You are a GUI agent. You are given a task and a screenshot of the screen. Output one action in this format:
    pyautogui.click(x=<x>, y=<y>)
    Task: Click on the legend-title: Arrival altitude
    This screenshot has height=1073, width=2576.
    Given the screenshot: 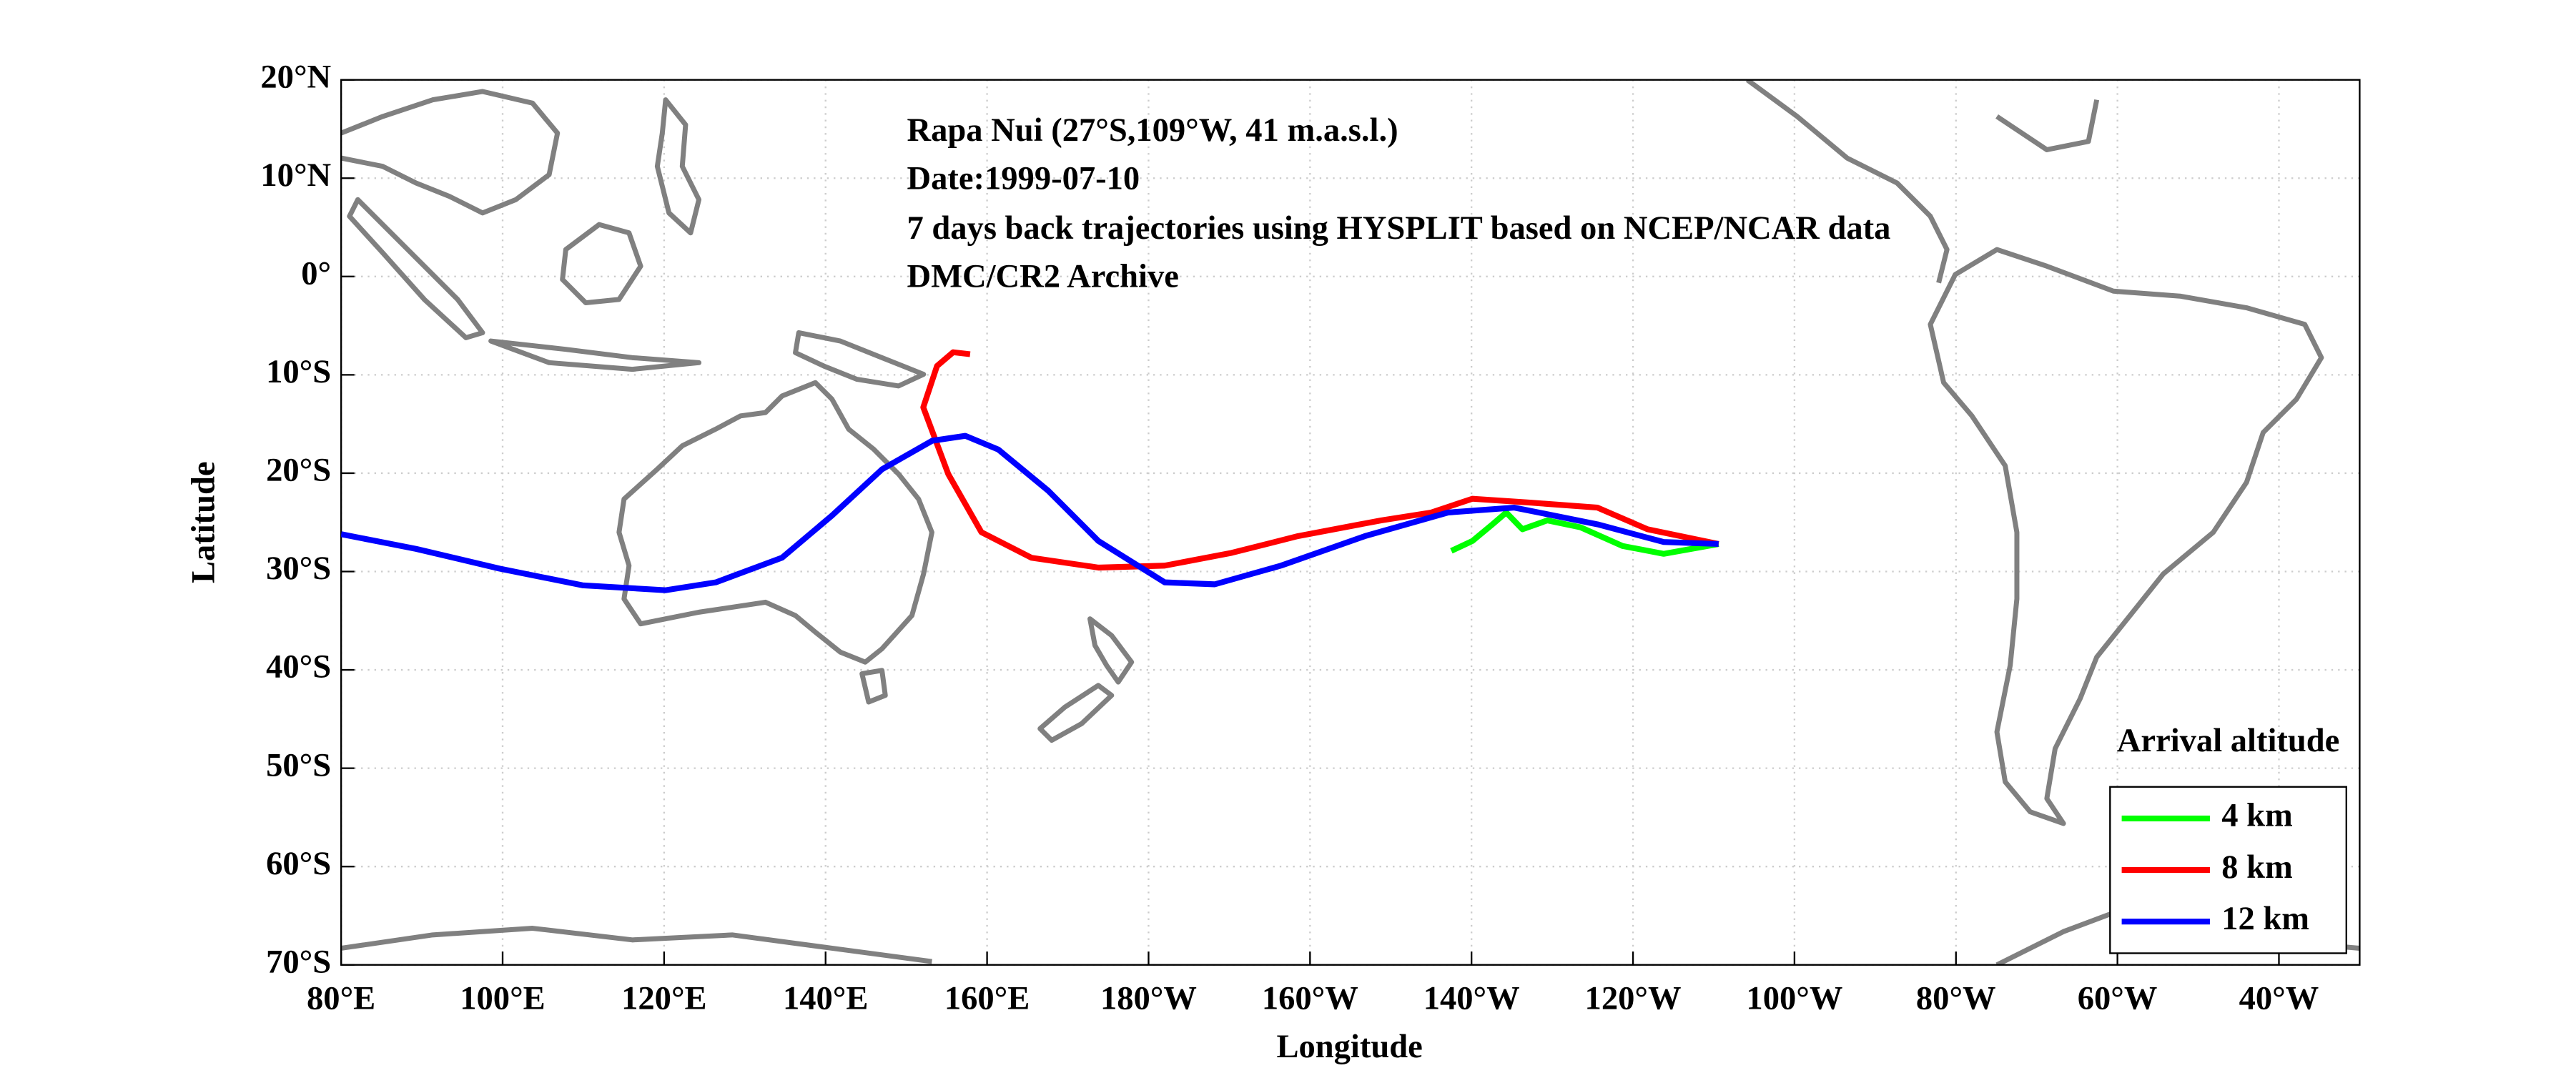 What is the action you would take?
    pyautogui.click(x=2228, y=741)
    